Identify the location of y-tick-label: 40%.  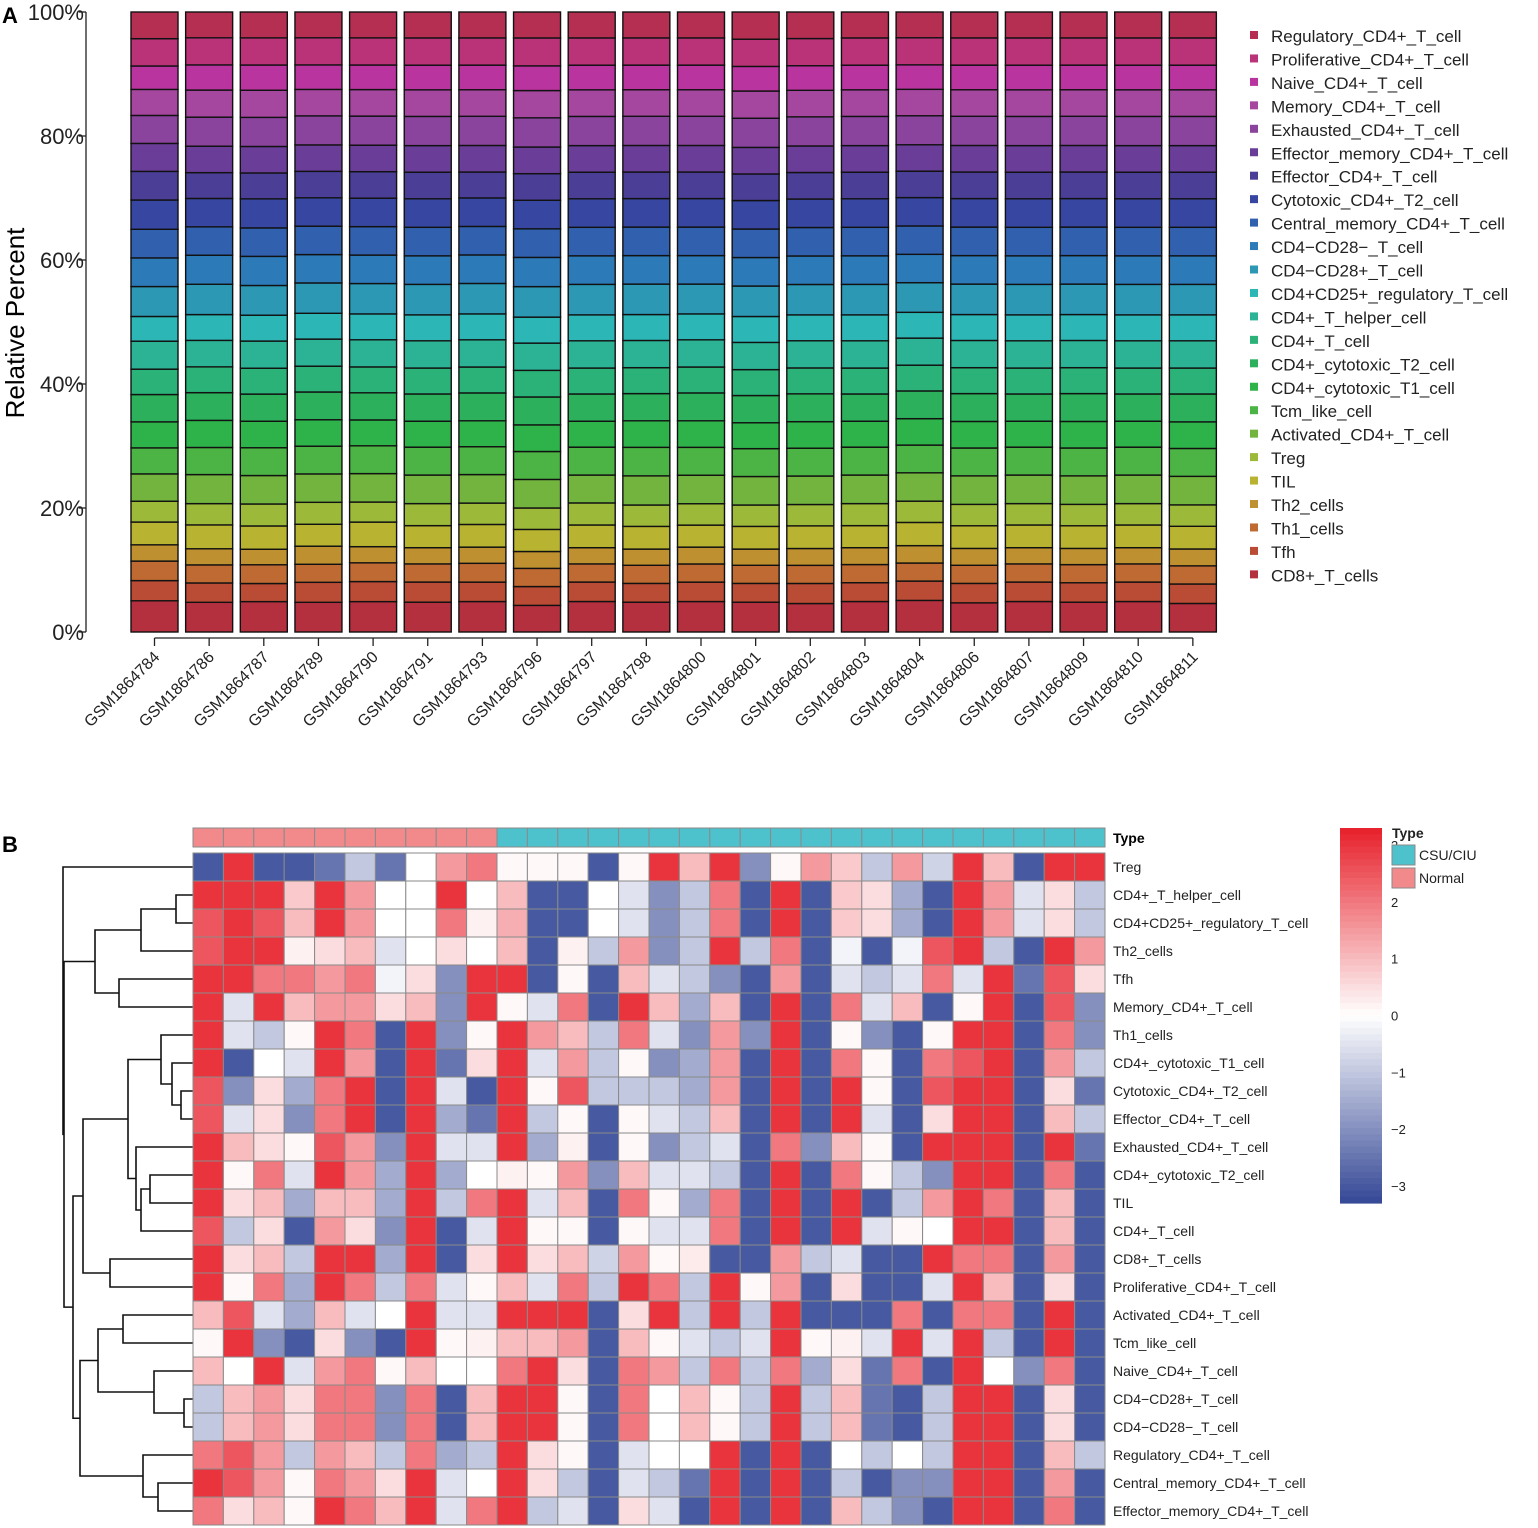
(62, 384).